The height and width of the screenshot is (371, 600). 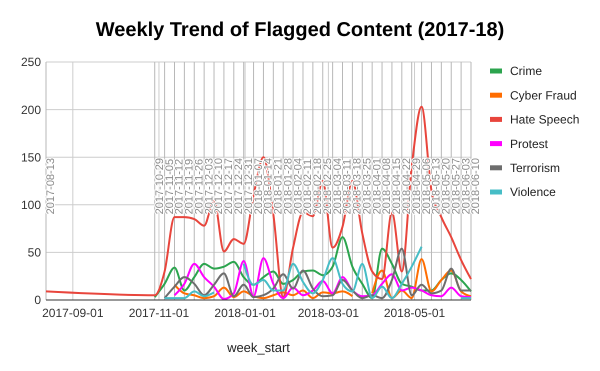 What do you see at coordinates (31, 62) in the screenshot?
I see `y-tick-label: 250` at bounding box center [31, 62].